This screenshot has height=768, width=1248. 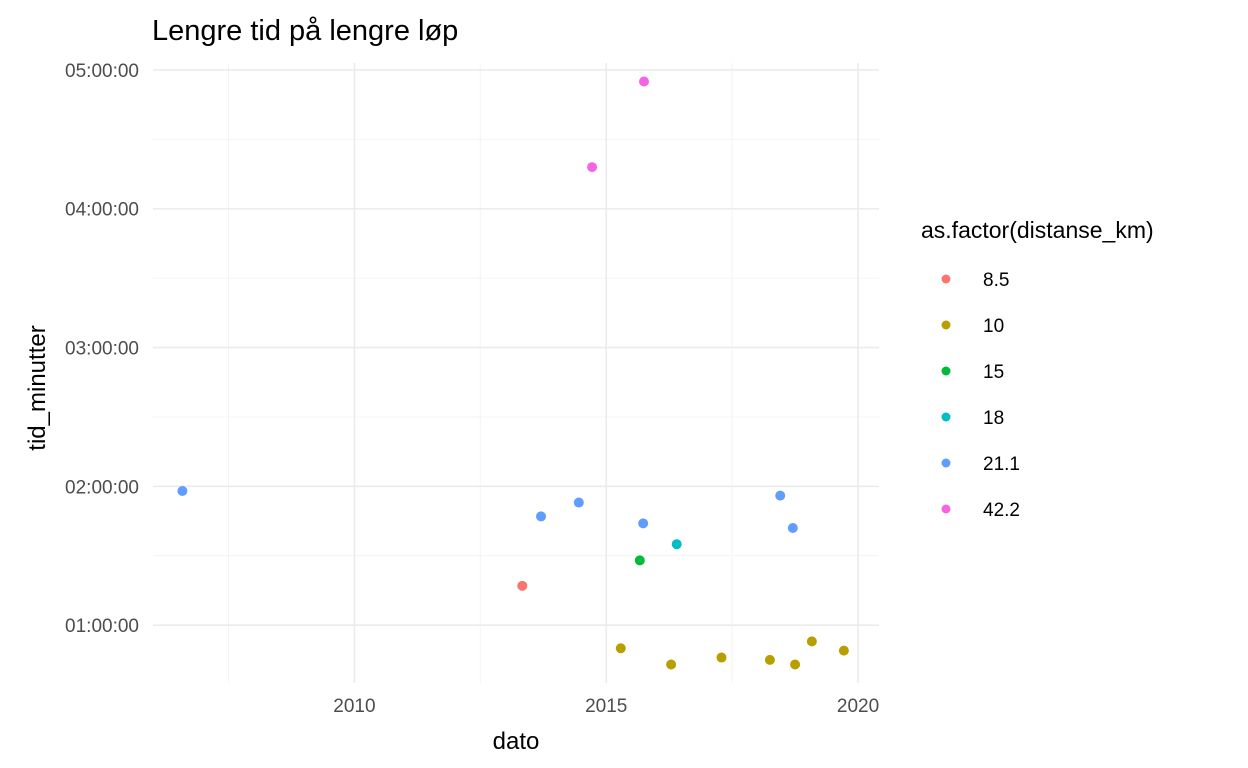 I want to click on legend-title: as.factor(distanse_km), so click(x=1037, y=230).